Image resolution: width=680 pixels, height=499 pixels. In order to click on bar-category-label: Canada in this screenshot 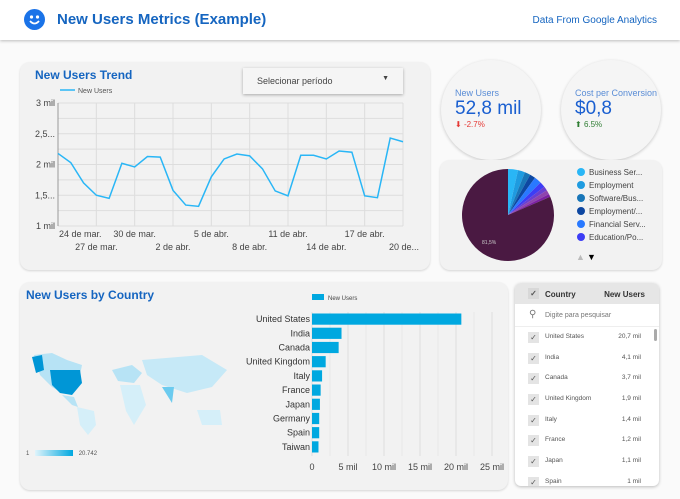, I will do `click(294, 348)`.